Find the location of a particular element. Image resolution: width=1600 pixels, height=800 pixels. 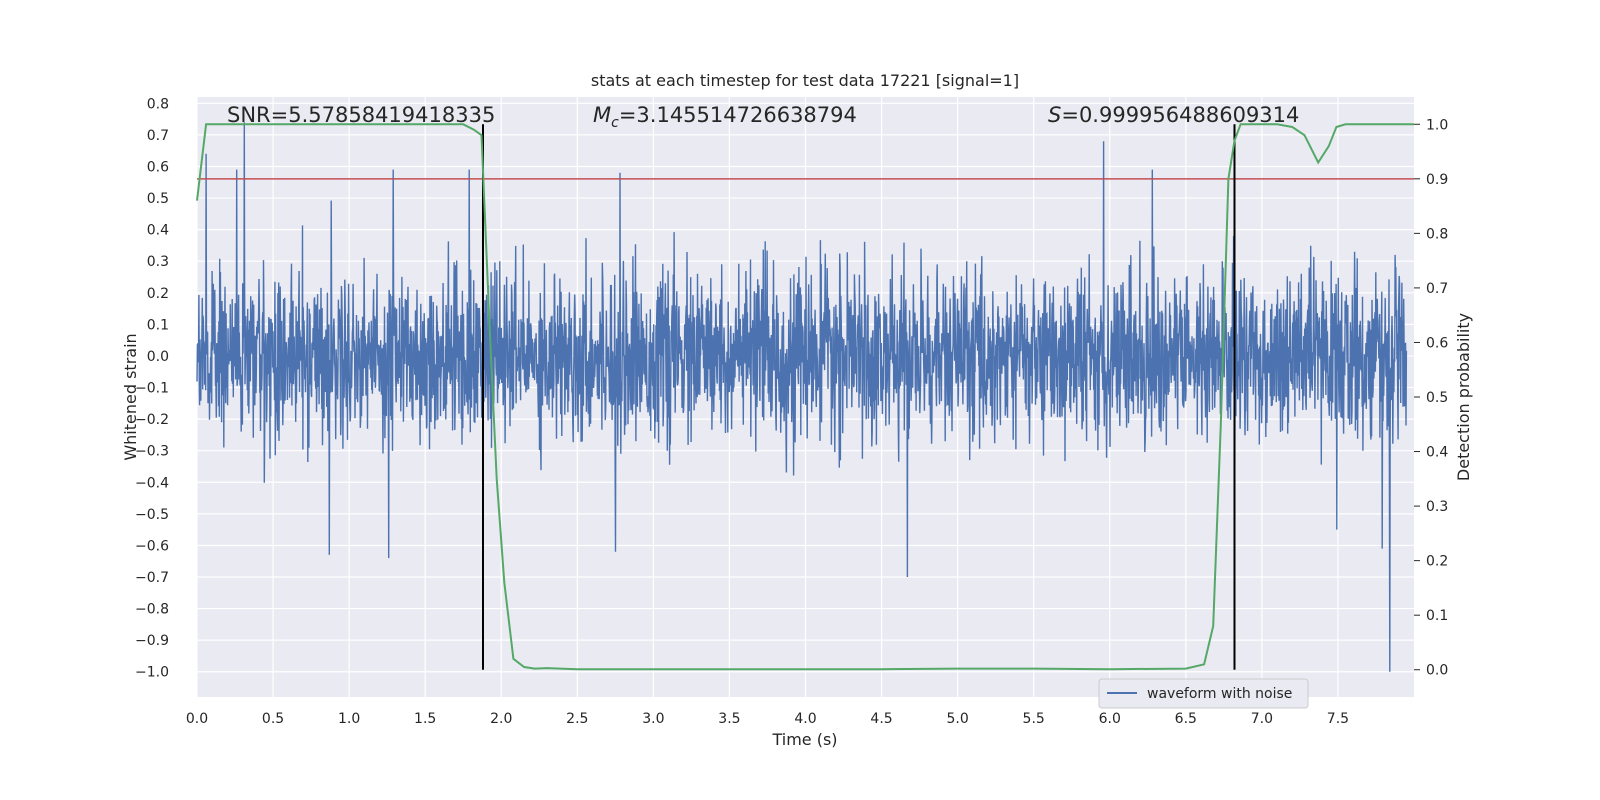

y-right-tick-label: 0.9 is located at coordinates (1437, 180).